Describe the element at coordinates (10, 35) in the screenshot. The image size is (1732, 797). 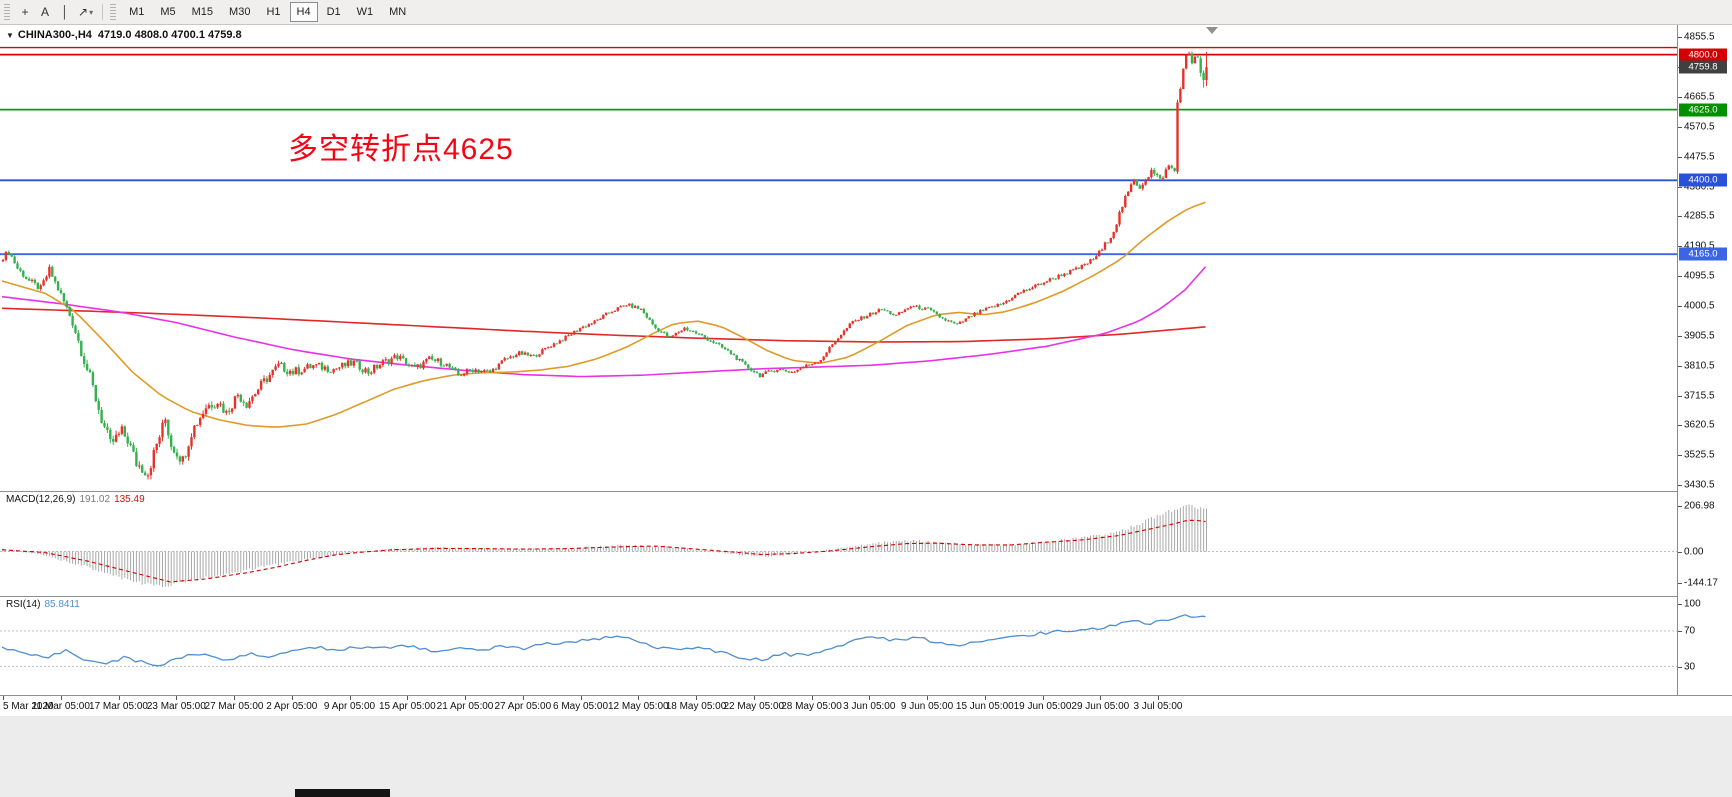
I see `collapse-triangle-icon: ▼` at that location.